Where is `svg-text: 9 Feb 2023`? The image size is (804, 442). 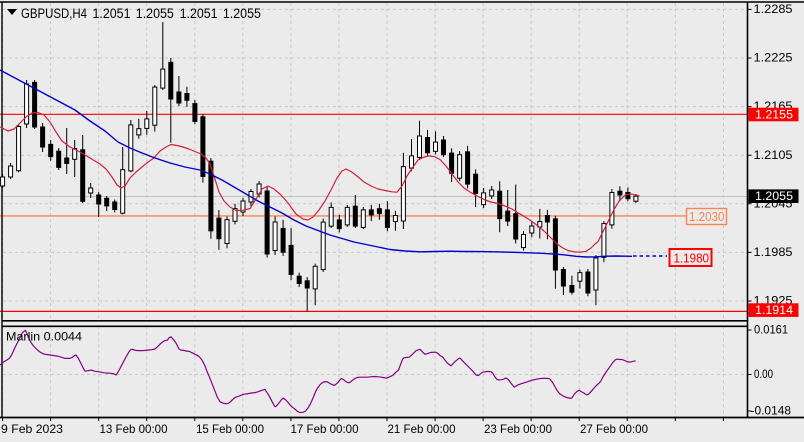 svg-text: 9 Feb 2023 is located at coordinates (32, 429).